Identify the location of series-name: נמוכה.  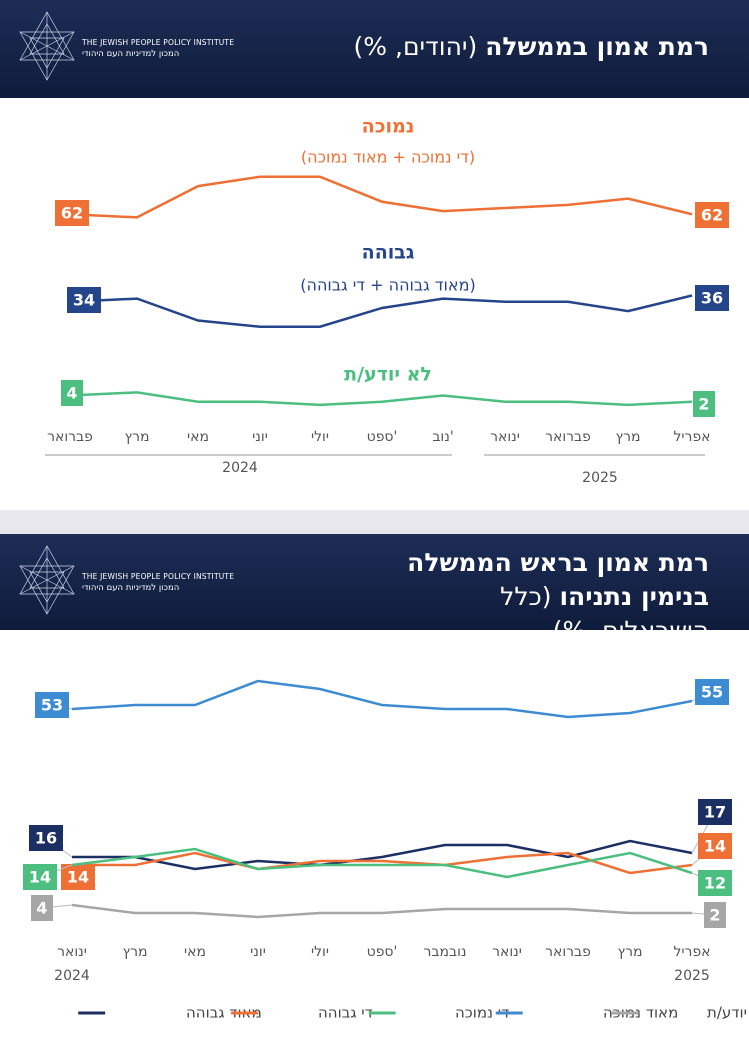
(388, 127).